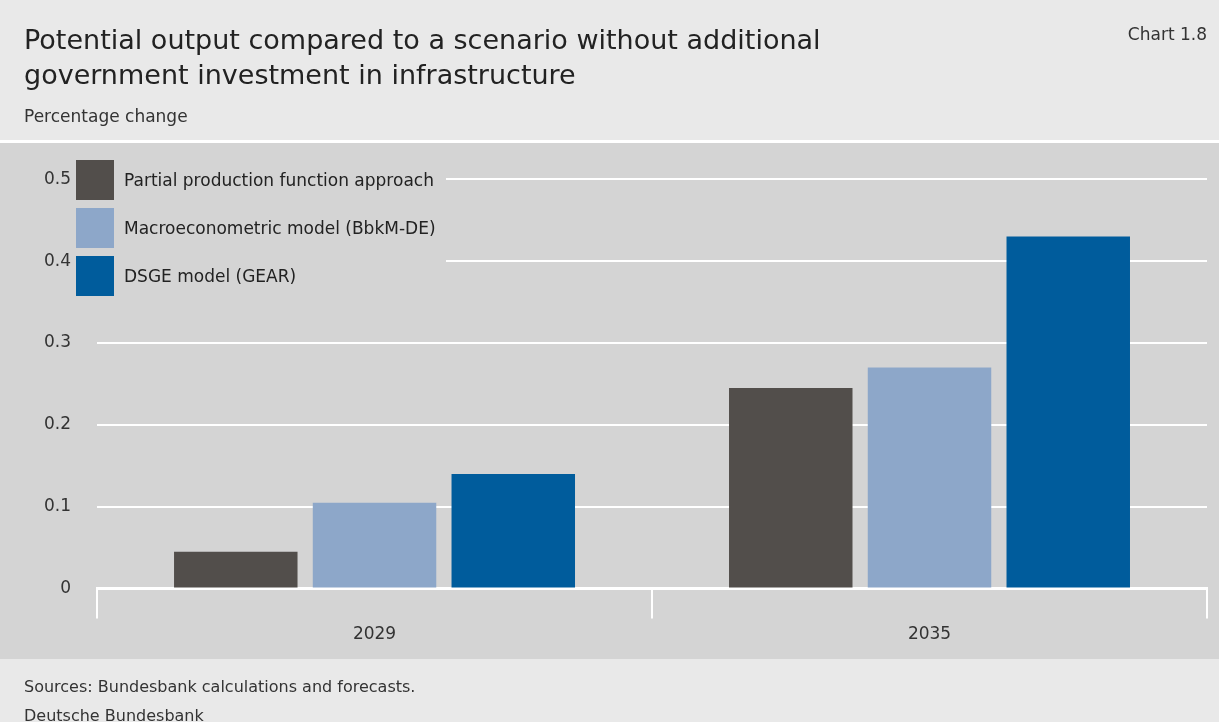 The height and width of the screenshot is (722, 1219). What do you see at coordinates (57, 259) in the screenshot?
I see `y-tick-label: 0.4` at bounding box center [57, 259].